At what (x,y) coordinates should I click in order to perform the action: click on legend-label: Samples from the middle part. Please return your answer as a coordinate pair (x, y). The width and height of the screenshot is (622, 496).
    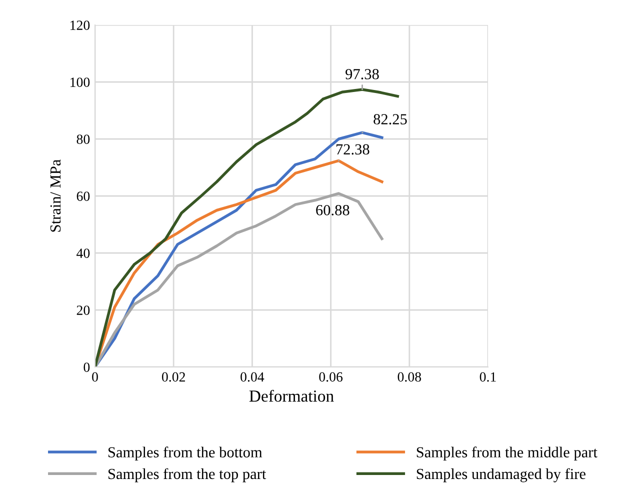
    Looking at the image, I should click on (507, 453).